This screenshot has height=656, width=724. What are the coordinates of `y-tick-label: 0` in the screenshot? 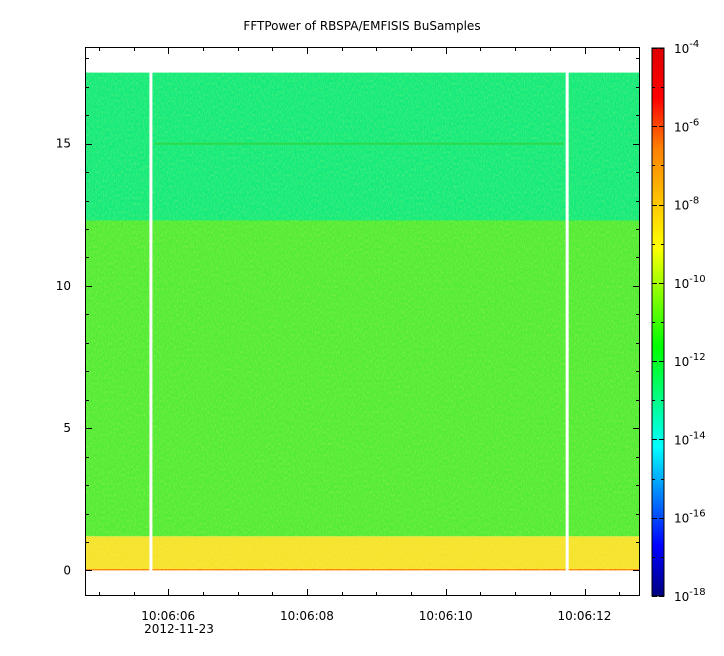 It's located at (67, 570).